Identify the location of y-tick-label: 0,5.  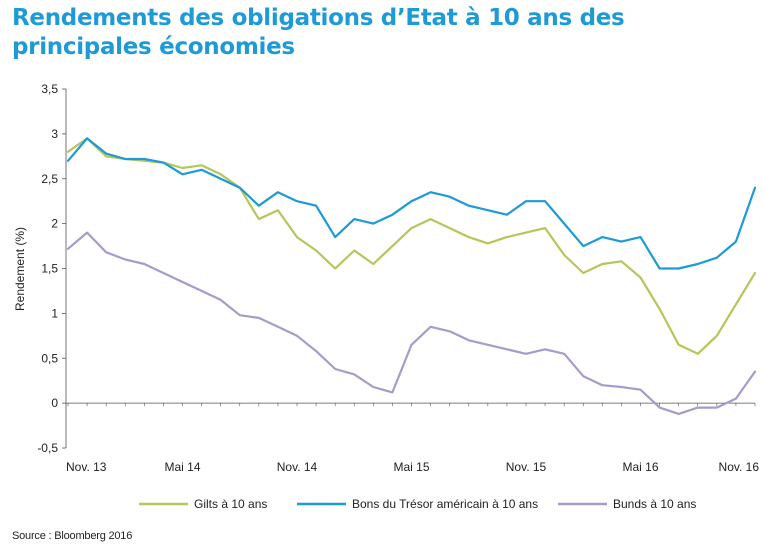
(49, 358).